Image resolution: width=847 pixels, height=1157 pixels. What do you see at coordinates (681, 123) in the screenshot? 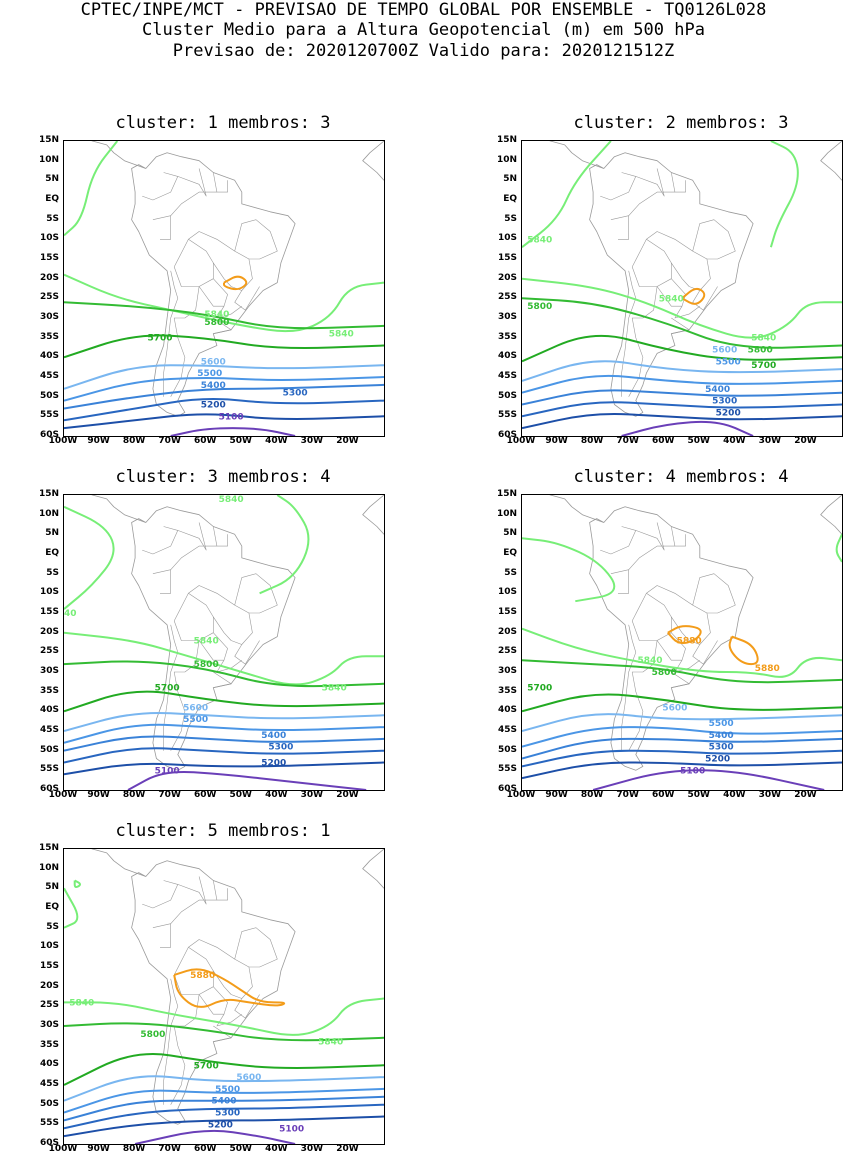
I see `panel-title: cluster: 2 membros: 3` at bounding box center [681, 123].